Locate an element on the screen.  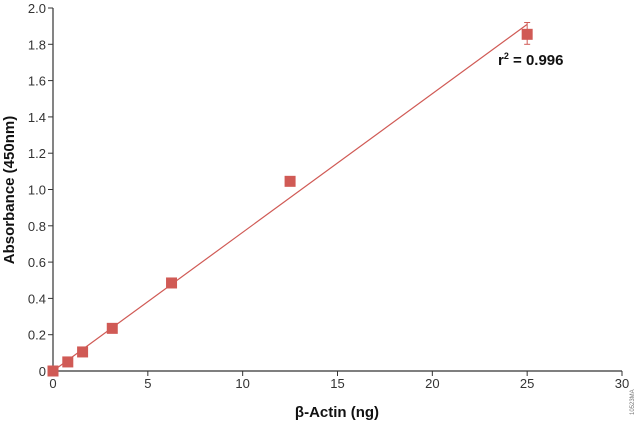
y-tick-label: 1.6 is located at coordinates (37, 81).